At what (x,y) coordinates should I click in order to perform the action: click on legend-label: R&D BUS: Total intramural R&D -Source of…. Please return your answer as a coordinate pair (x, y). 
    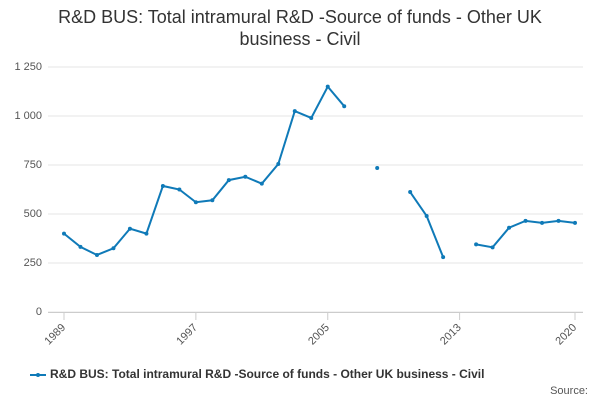
    Looking at the image, I should click on (267, 374).